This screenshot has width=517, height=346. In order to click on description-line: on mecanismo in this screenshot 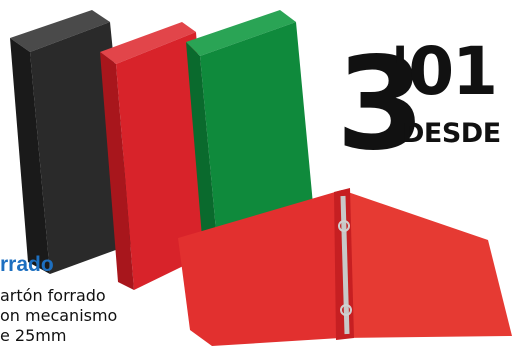, I will do `click(59, 315)`.